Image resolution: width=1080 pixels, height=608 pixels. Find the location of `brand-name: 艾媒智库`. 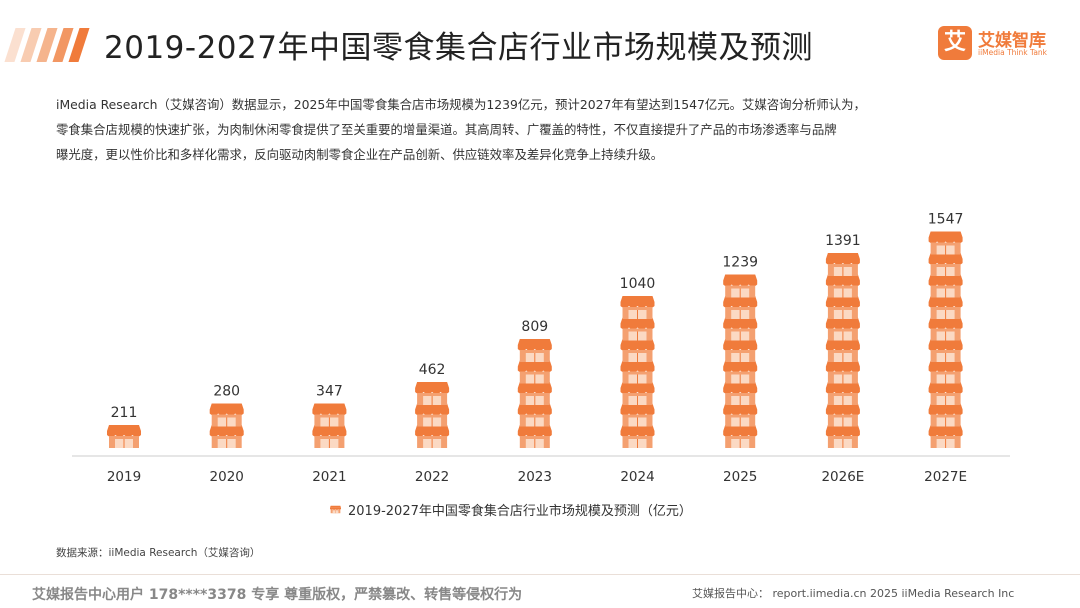

brand-name: 艾媒智库 is located at coordinates (1012, 41).